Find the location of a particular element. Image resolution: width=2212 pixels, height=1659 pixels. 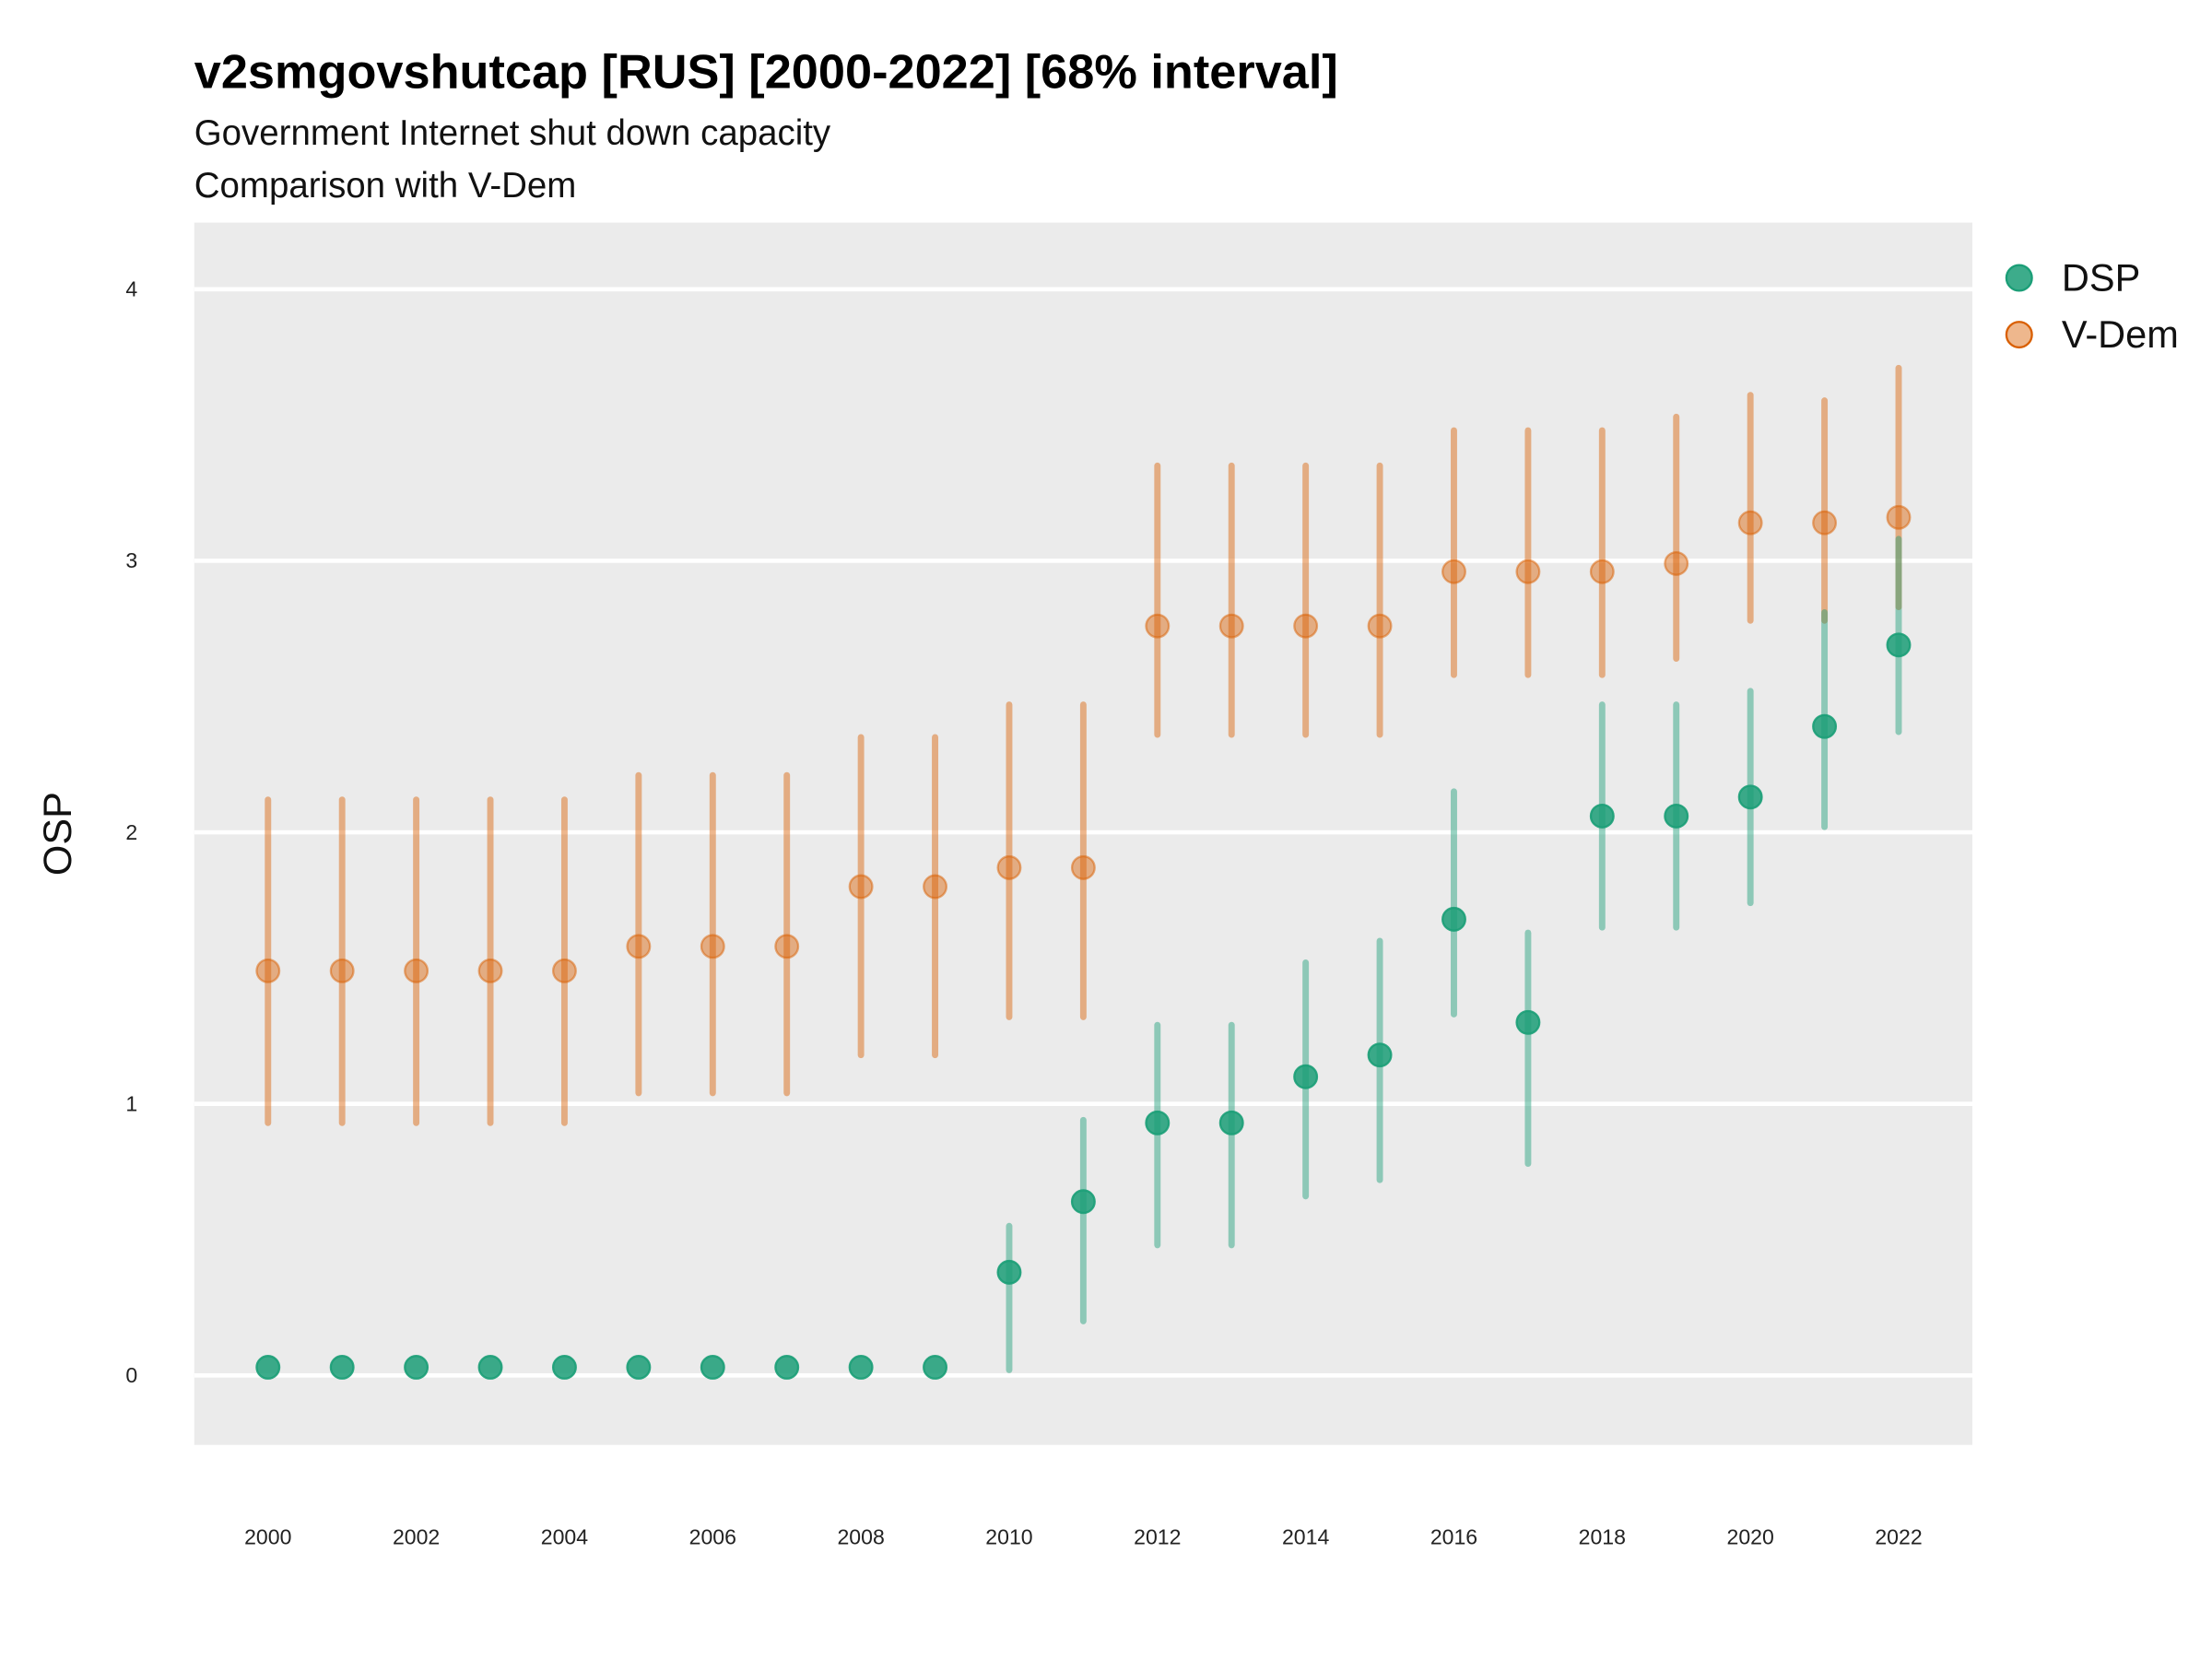

chart-subtitle: Government Internet shut down capacity is located at coordinates (512, 133).